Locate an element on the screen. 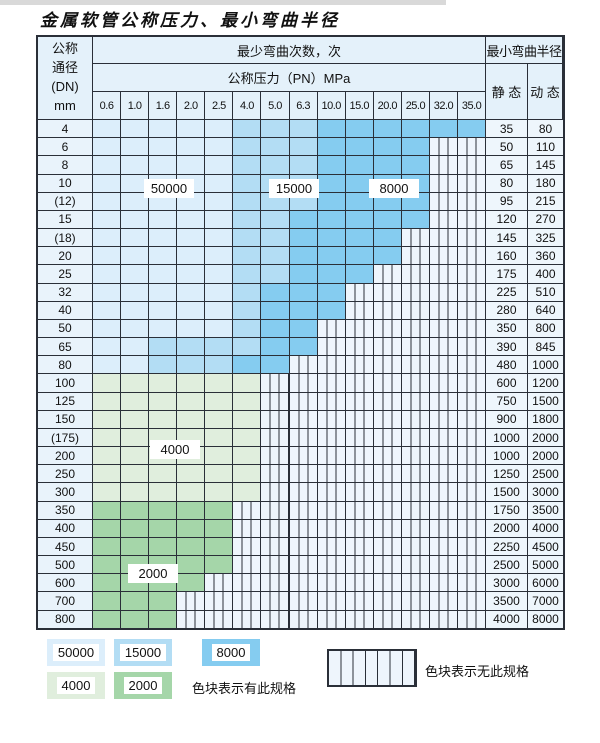 Image resolution: width=600 pixels, height=743 pixels. table-row: 250 1250 2500 is located at coordinates (300, 474).